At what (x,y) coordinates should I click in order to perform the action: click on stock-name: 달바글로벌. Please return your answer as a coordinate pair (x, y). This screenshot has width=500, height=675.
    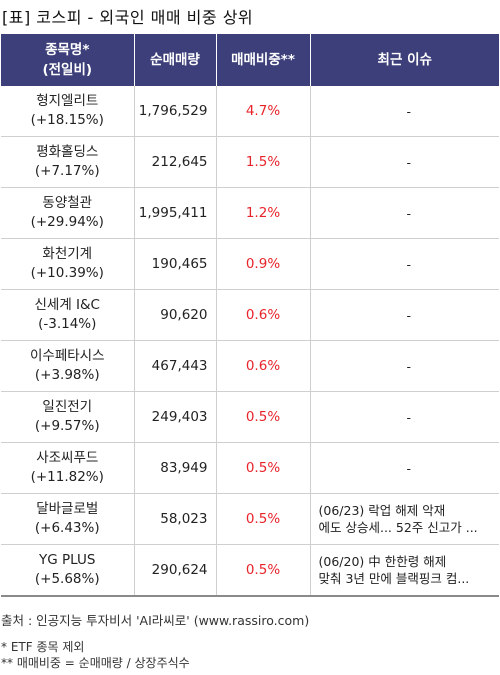
    Looking at the image, I should click on (67, 509).